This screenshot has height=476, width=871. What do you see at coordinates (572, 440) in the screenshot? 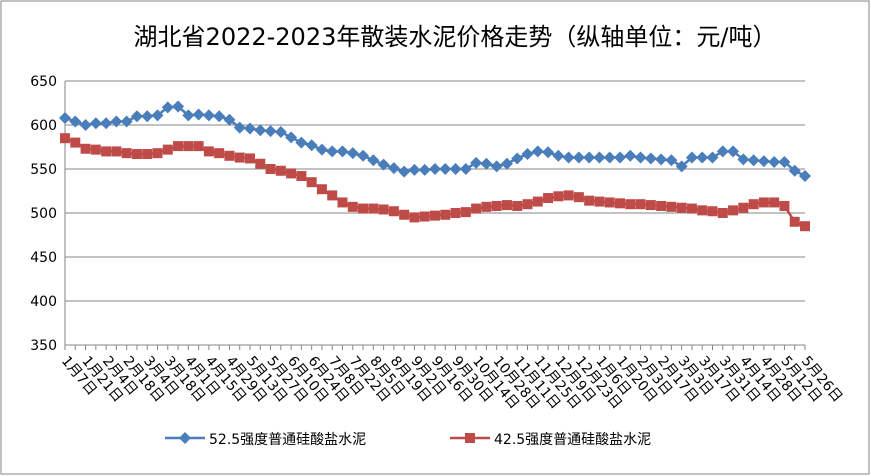
I see `legend-label: 42.5强度普通硅酸盐水泥` at bounding box center [572, 440].